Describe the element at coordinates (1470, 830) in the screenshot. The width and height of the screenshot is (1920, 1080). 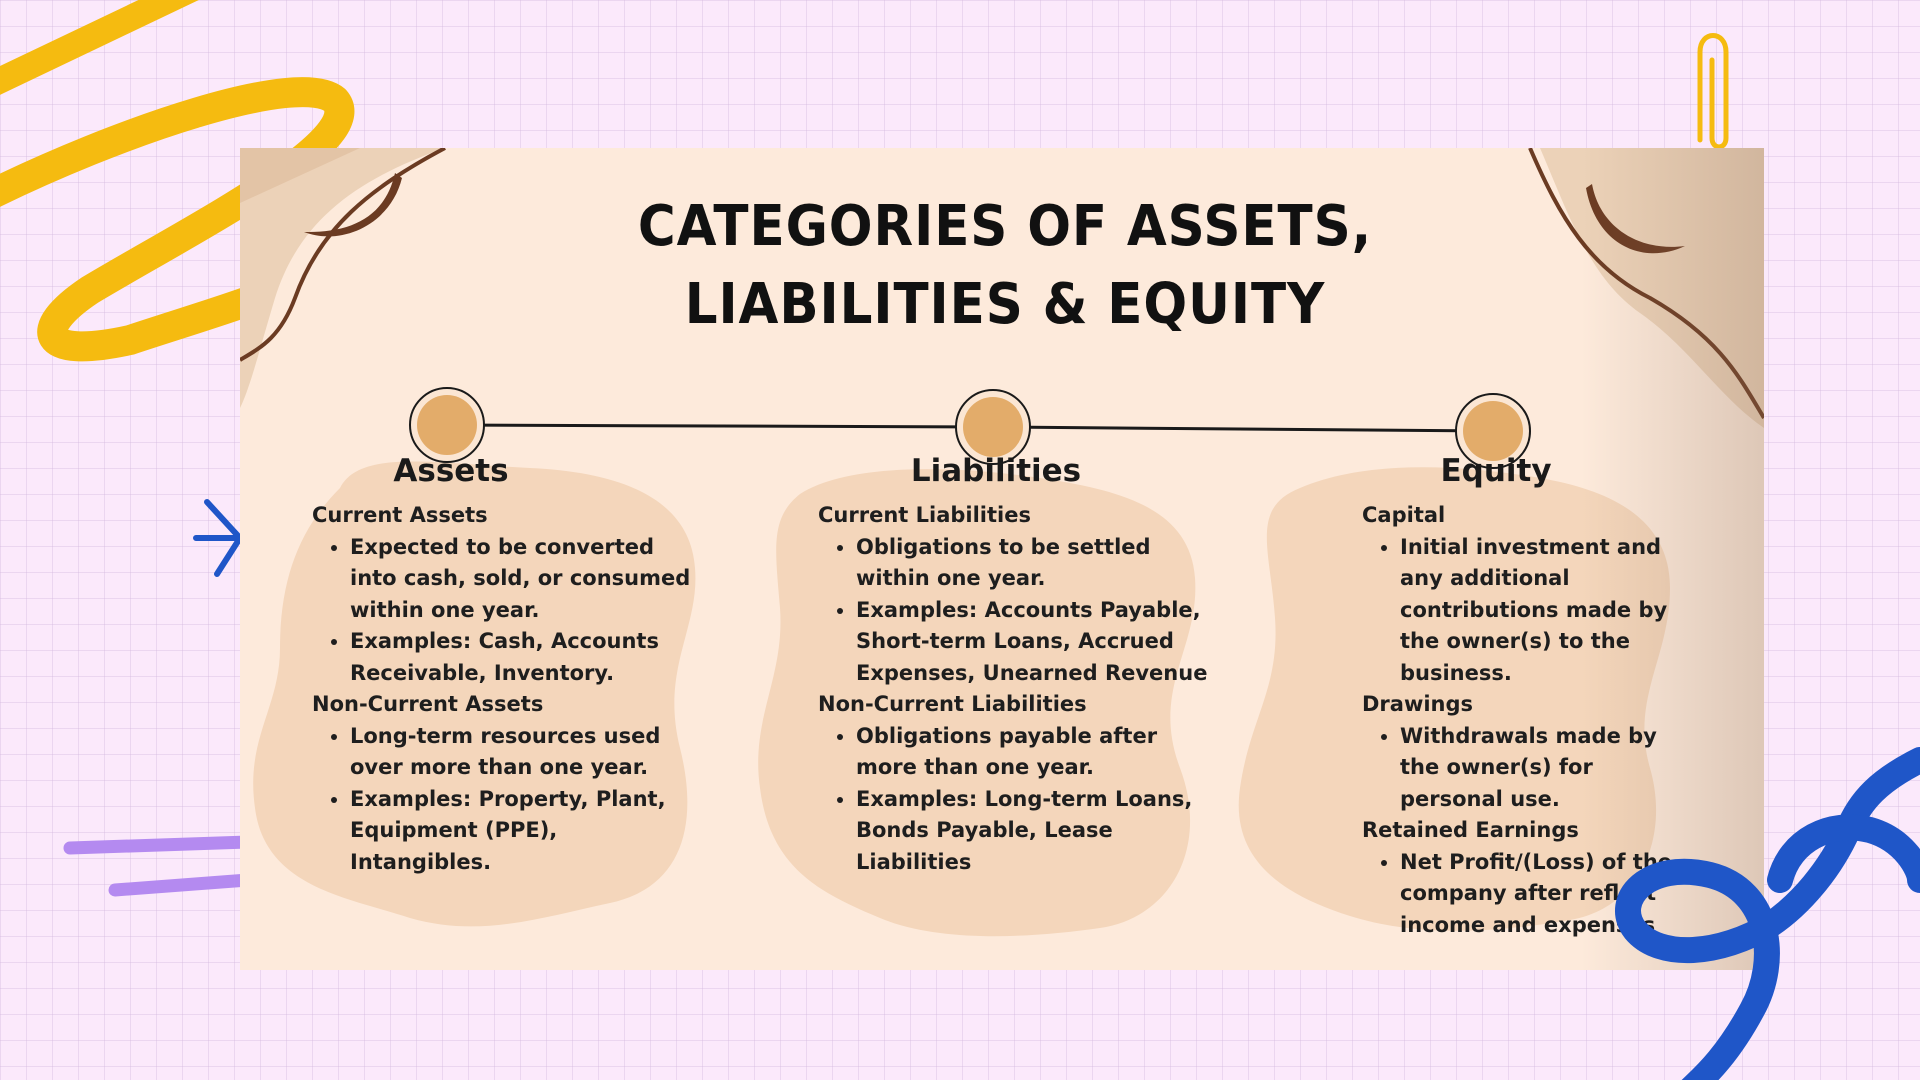
I see `category-label: Retained Earnings` at that location.